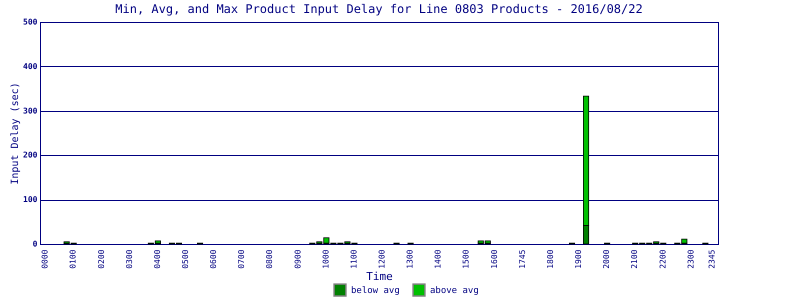  Describe the element at coordinates (375, 291) in the screenshot. I see `legend-label: below avg` at that location.